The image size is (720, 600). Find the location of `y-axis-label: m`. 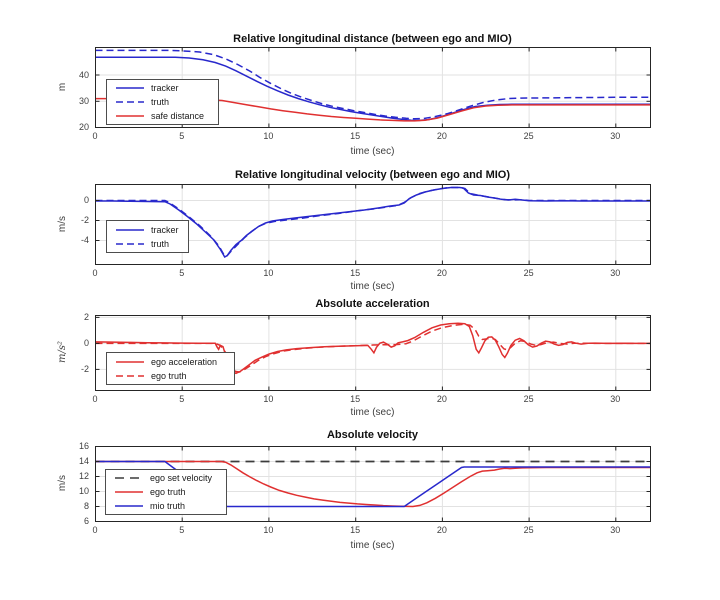

y-axis-label: m is located at coordinates (62, 87).